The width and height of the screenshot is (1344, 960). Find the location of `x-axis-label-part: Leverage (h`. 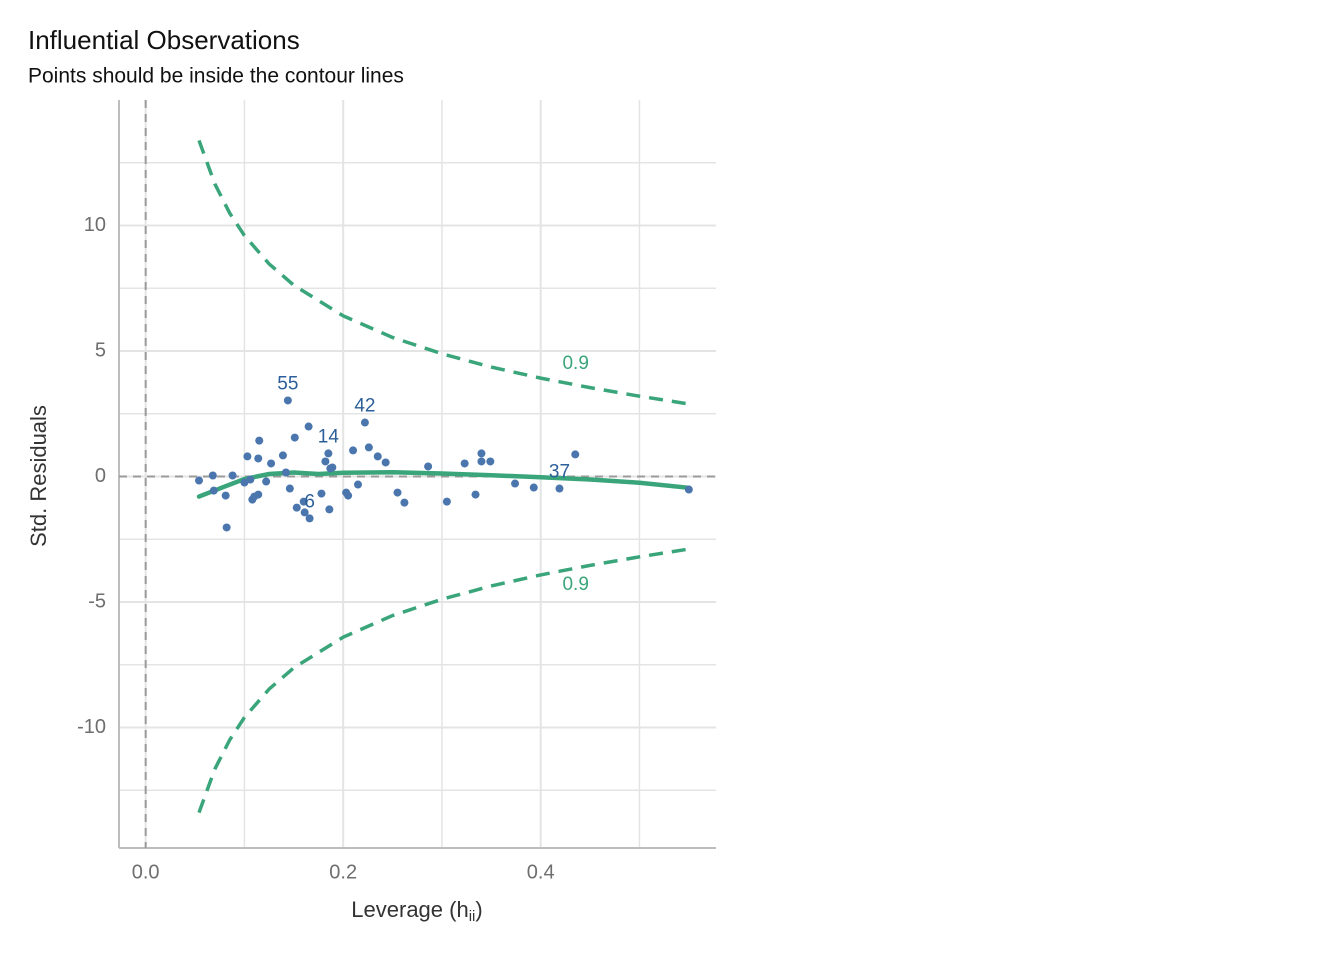

x-axis-label-part: Leverage (h is located at coordinates (409, 909).